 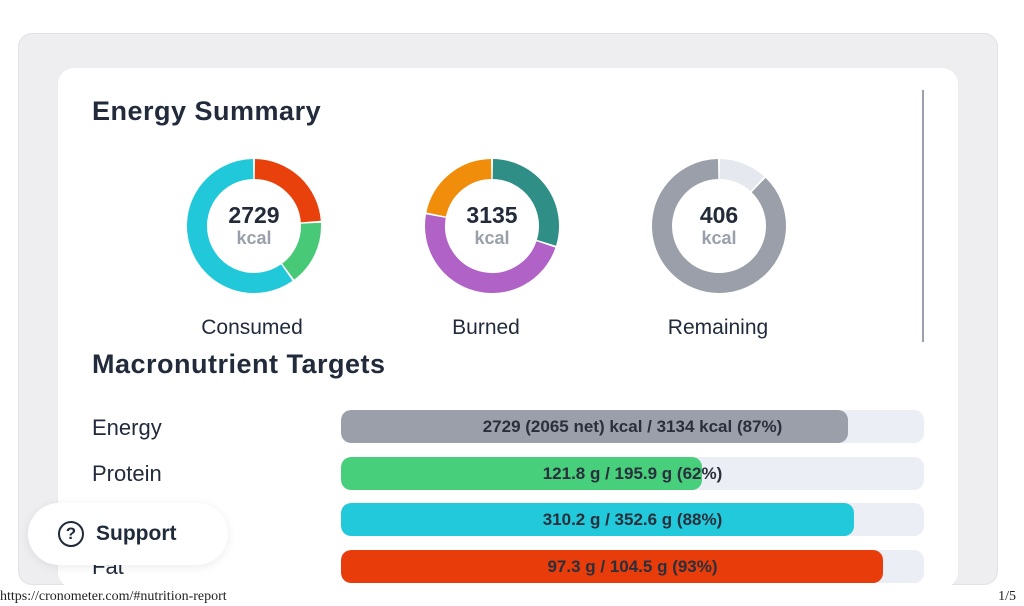 I want to click on carbs-target-bar: 310.2 g / 352.6 g (88%), so click(x=632, y=519).